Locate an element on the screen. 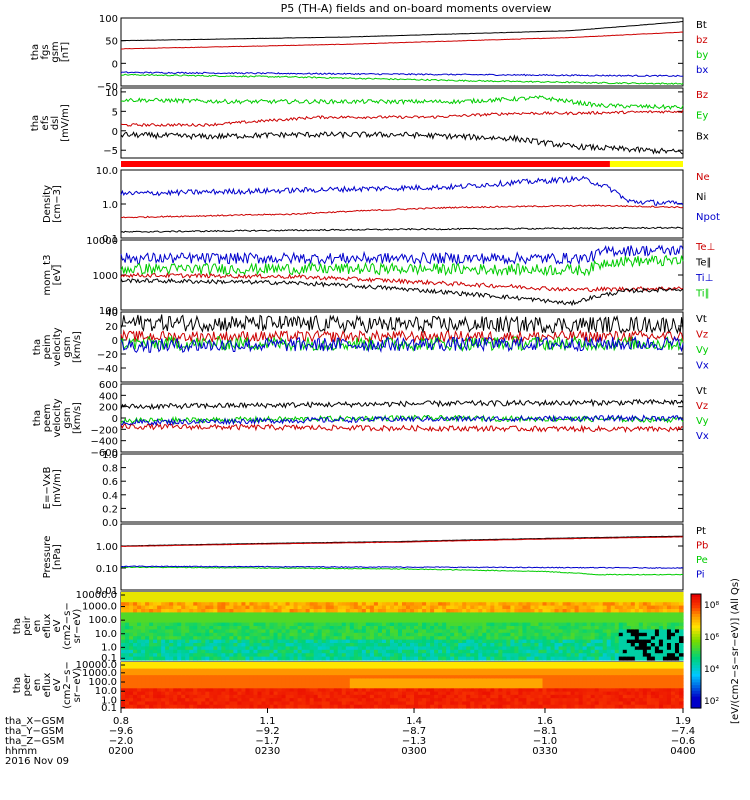 Image resolution: width=750 pixels, height=800 pixels. y-tick-label-ve: 200 is located at coordinates (108, 408).